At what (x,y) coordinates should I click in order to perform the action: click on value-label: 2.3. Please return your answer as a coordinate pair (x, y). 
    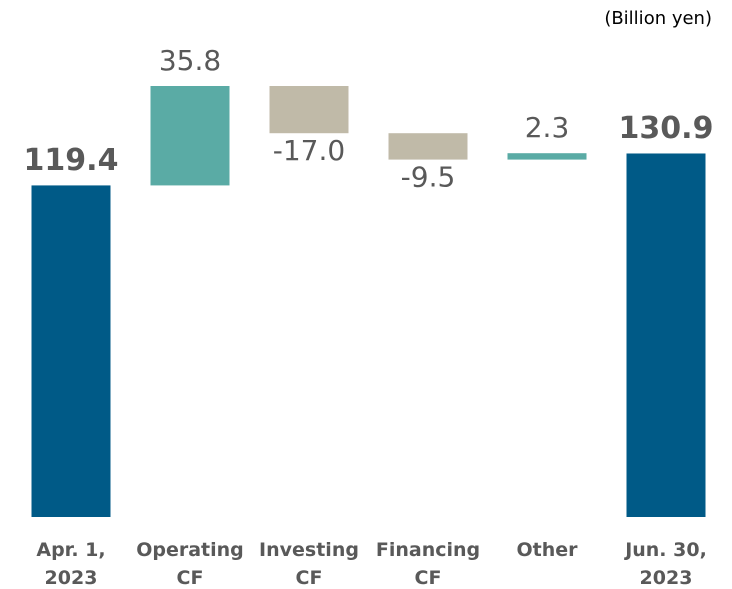
    Looking at the image, I should click on (547, 127).